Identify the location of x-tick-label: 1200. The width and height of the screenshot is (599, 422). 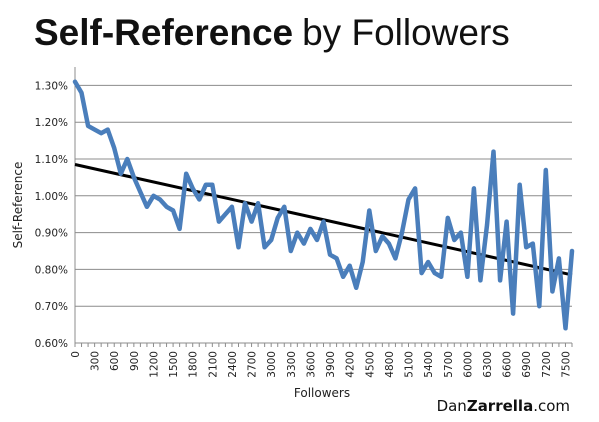
(154, 364).